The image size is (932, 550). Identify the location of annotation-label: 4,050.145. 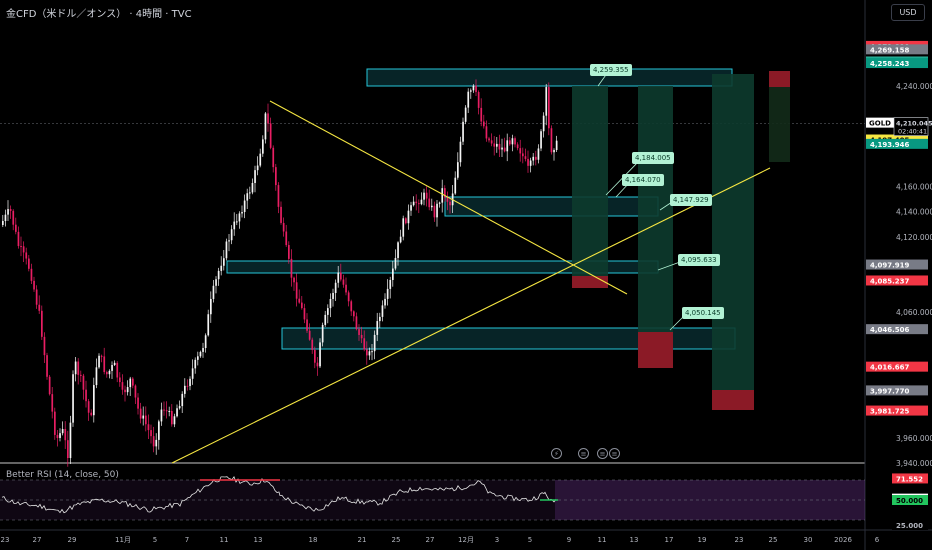
(703, 313).